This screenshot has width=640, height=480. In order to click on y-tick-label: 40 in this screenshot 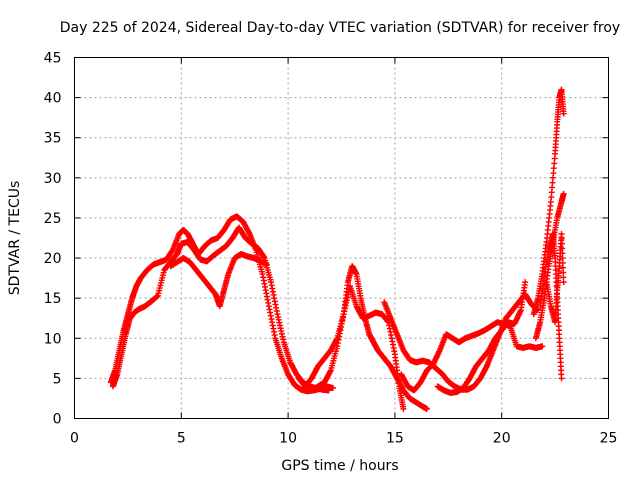, I will do `click(53, 99)`.